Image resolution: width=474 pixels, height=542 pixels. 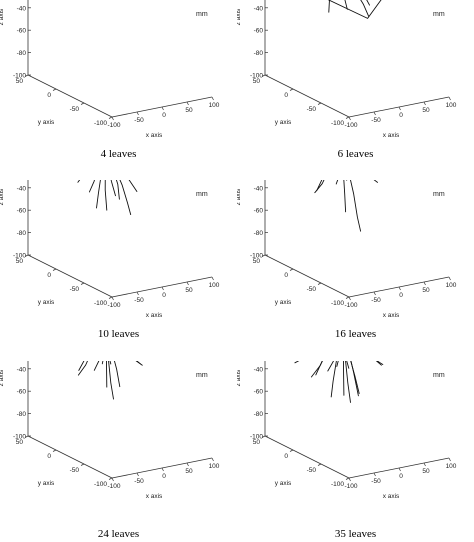 I want to click on x-axis-label: x axis, so click(x=154, y=315).